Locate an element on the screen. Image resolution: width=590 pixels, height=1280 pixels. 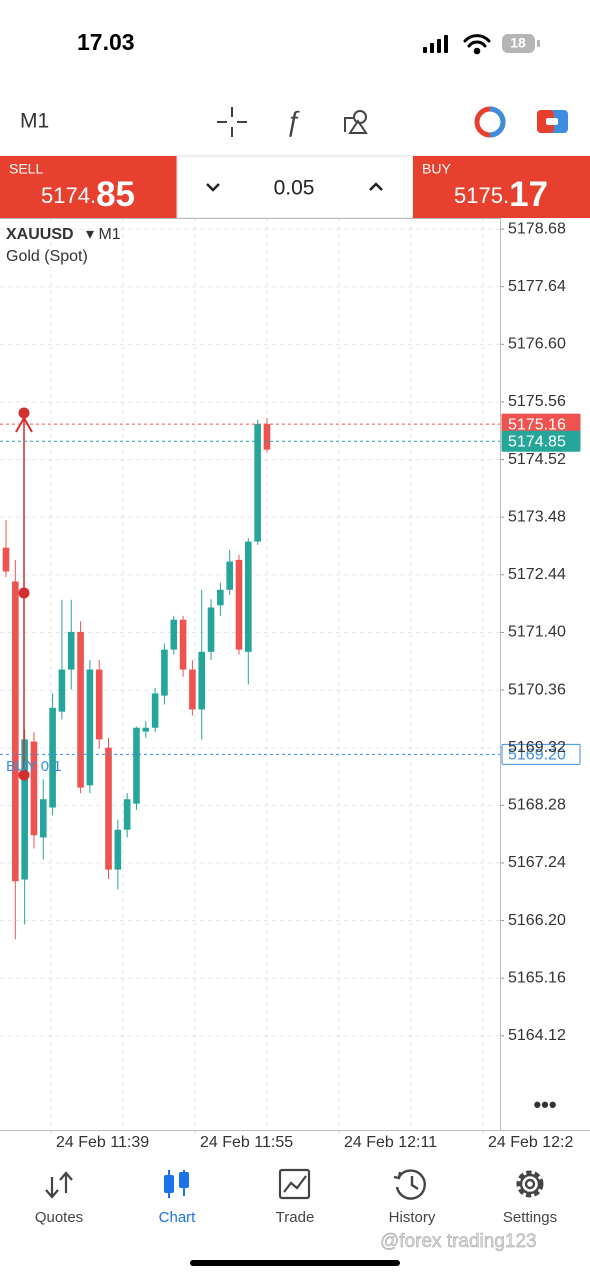
buy-button is located at coordinates (501, 187).